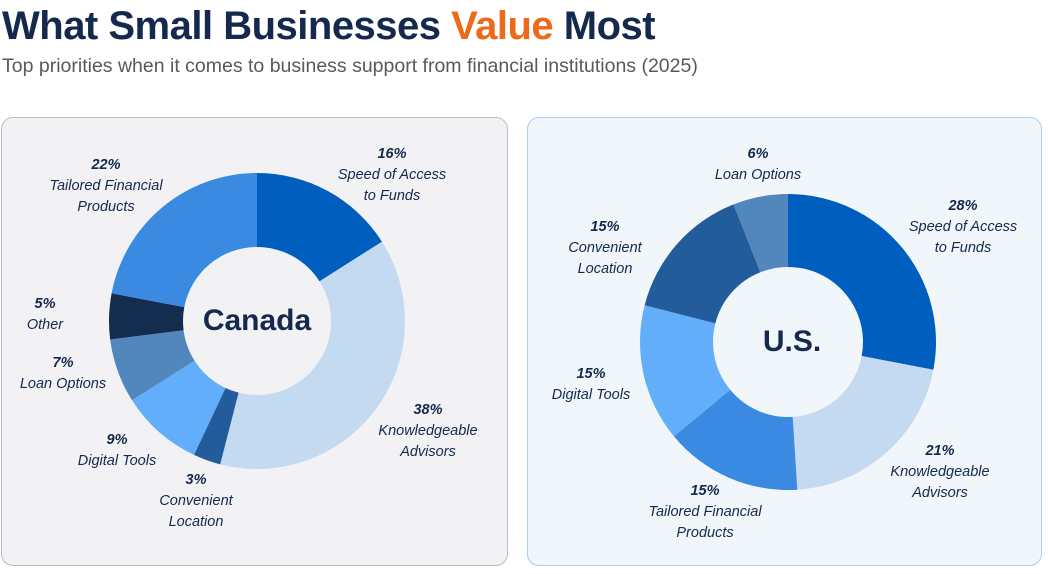 This screenshot has height=574, width=1048. I want to click on canada-label-other: 5% Other, so click(45, 315).